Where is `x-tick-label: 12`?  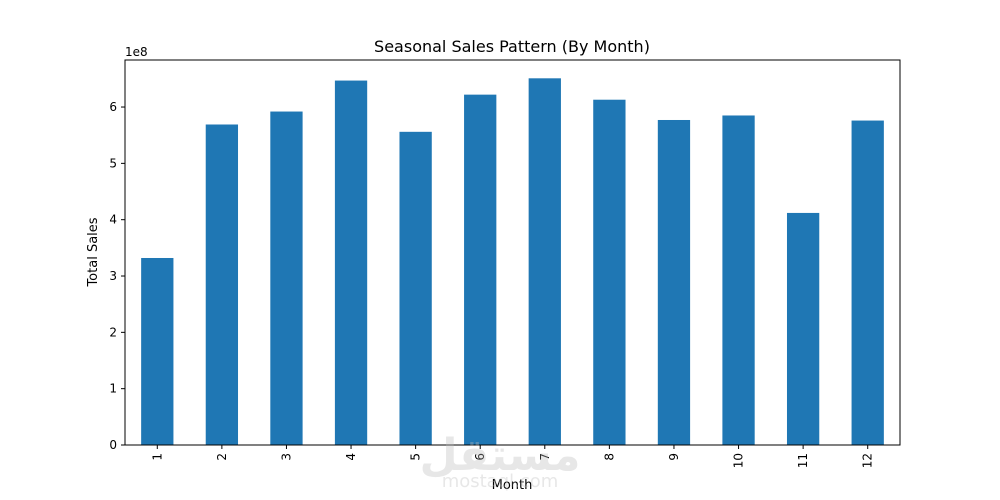
x-tick-label: 12 is located at coordinates (868, 460).